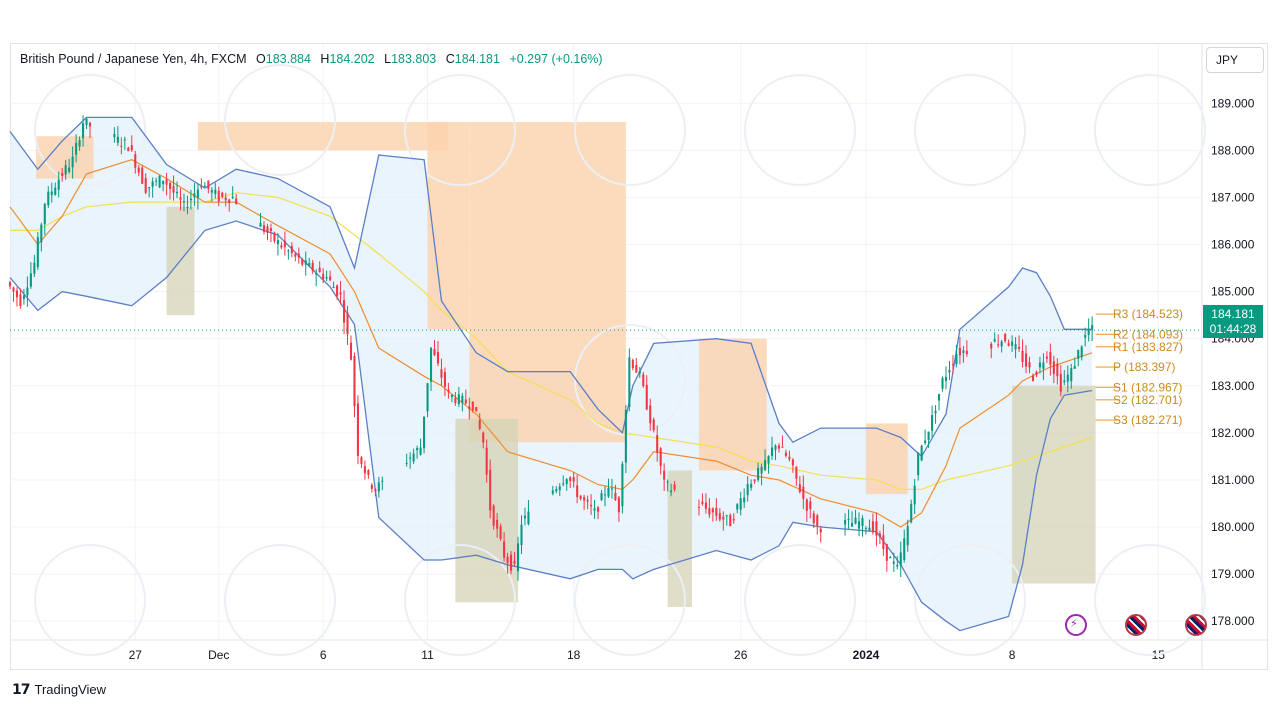  What do you see at coordinates (323, 655) in the screenshot?
I see `x-tick-label: 6` at bounding box center [323, 655].